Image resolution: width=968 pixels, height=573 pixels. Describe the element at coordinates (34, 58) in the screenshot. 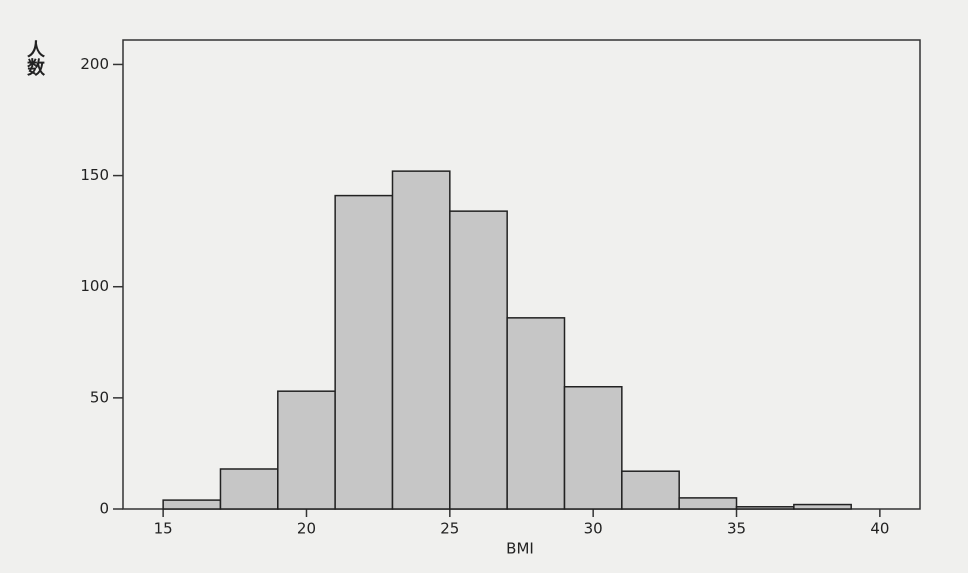

I see `y-axis-label: 人数` at that location.